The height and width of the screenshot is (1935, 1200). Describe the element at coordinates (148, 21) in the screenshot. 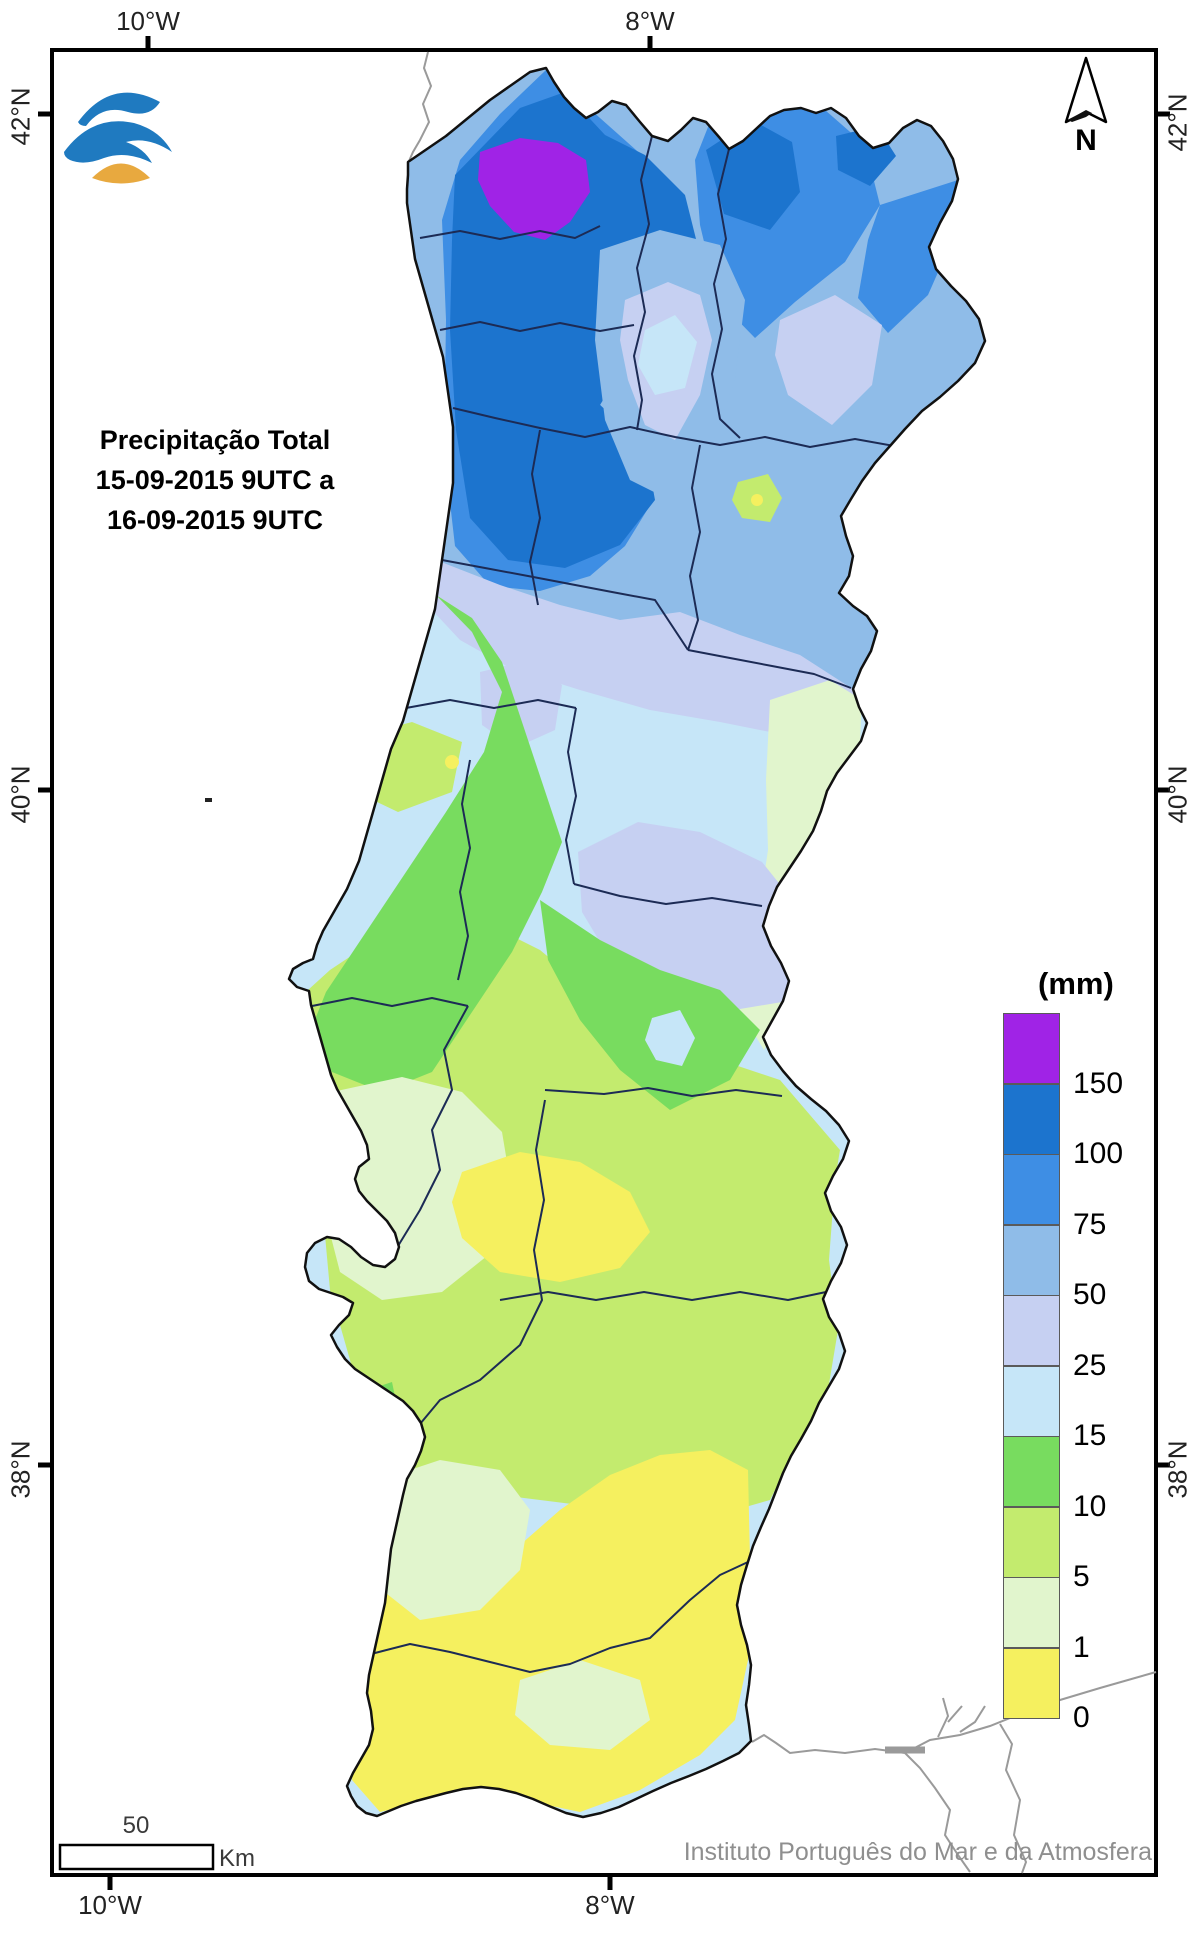

I see `lon-label-top-10w: 10°W` at that location.